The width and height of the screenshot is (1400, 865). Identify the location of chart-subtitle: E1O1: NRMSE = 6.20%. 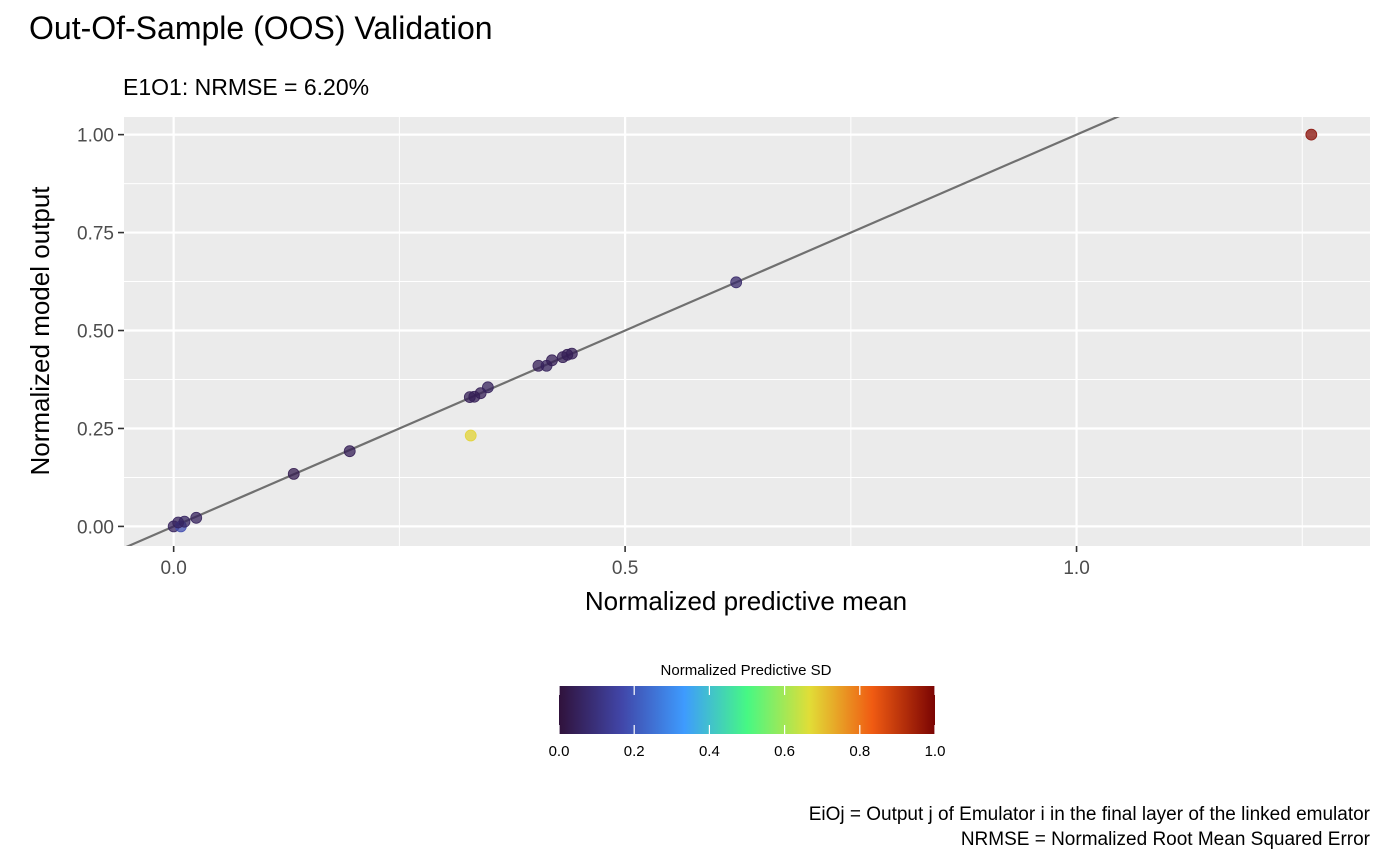
(246, 87).